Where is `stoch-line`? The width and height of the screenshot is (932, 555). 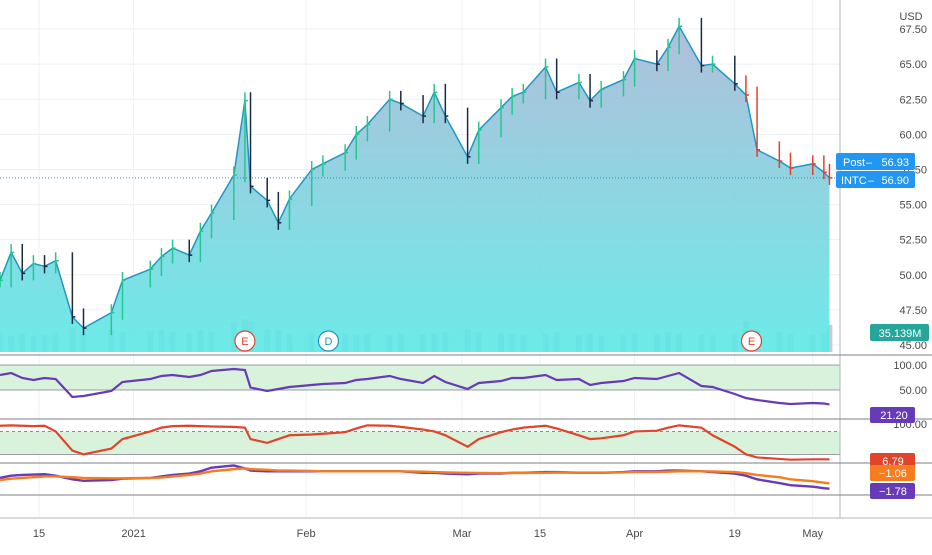 stoch-line is located at coordinates (415, 442).